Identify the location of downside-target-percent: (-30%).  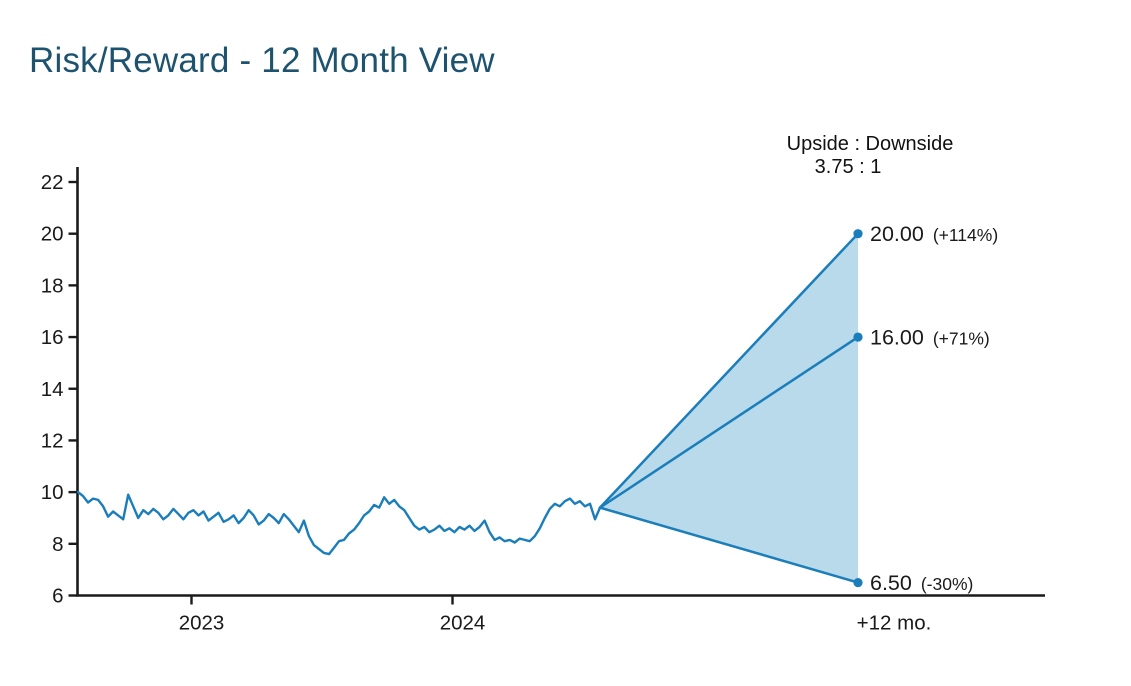
(947, 584).